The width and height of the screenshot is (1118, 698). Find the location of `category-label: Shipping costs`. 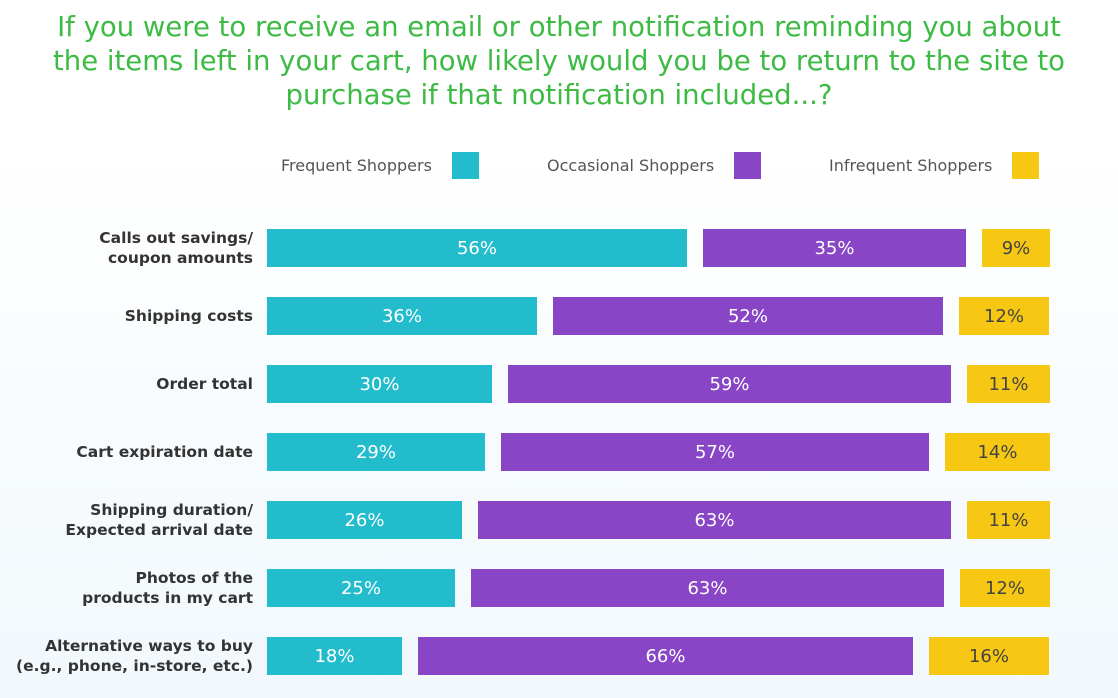

category-label: Shipping costs is located at coordinates (188, 316).